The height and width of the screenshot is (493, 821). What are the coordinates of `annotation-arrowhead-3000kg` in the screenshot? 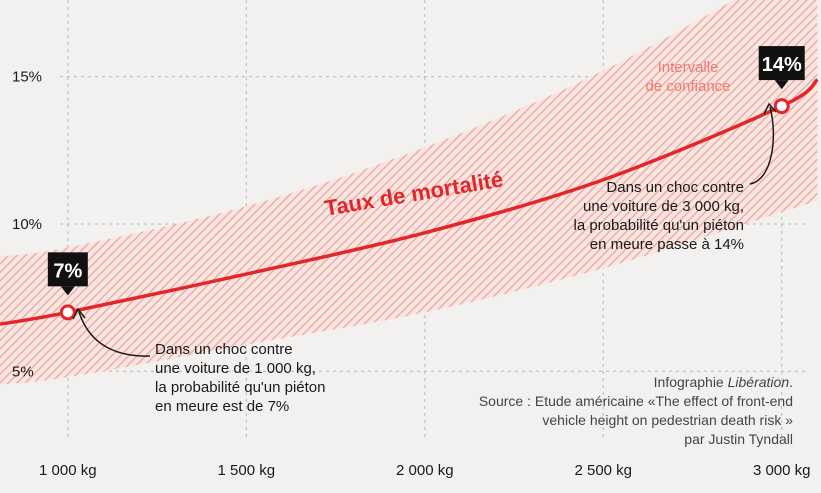 It's located at (770, 108).